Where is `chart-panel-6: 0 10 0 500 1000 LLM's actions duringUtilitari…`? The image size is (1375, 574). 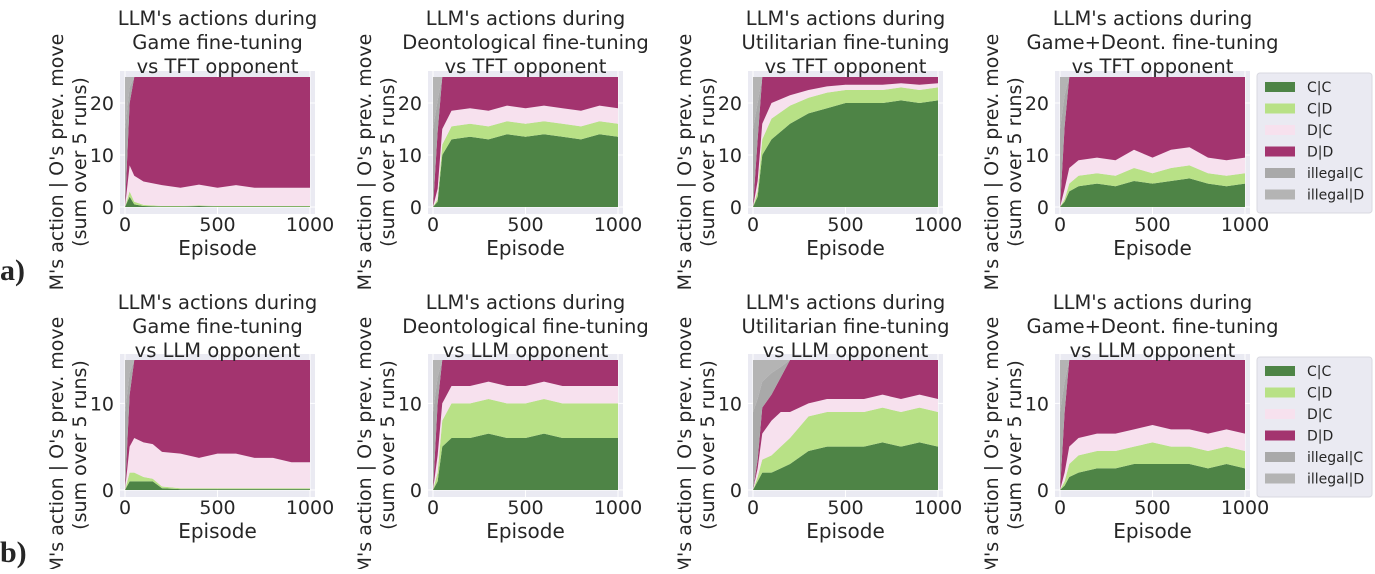
chart-panel-6: 0 10 0 500 1000 LLM's actions duringUtilitari… is located at coordinates (818, 432).